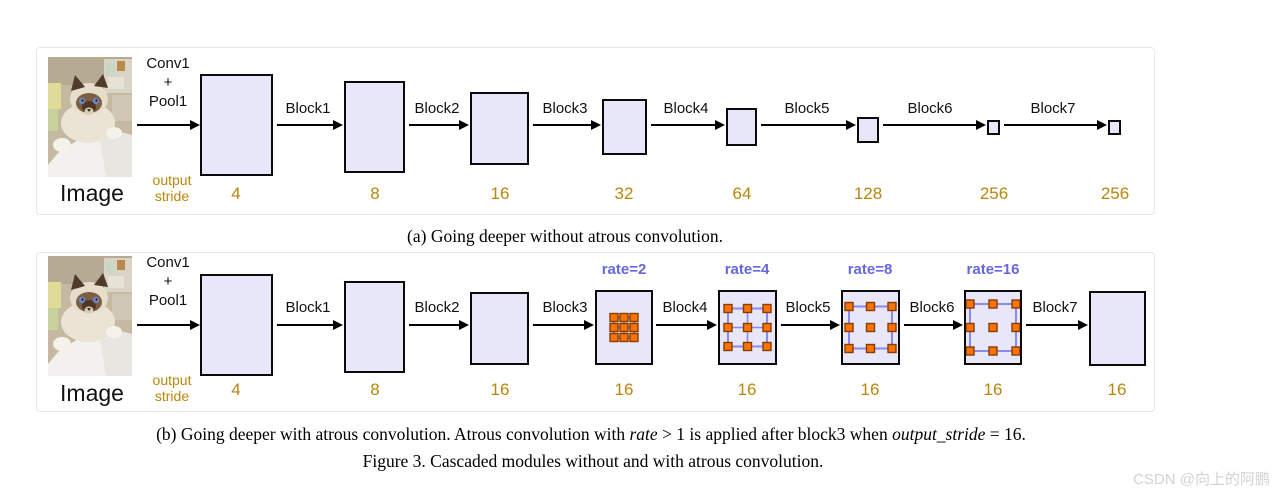 The width and height of the screenshot is (1274, 493). Describe the element at coordinates (934, 125) in the screenshot. I see `arrow-a7` at that location.